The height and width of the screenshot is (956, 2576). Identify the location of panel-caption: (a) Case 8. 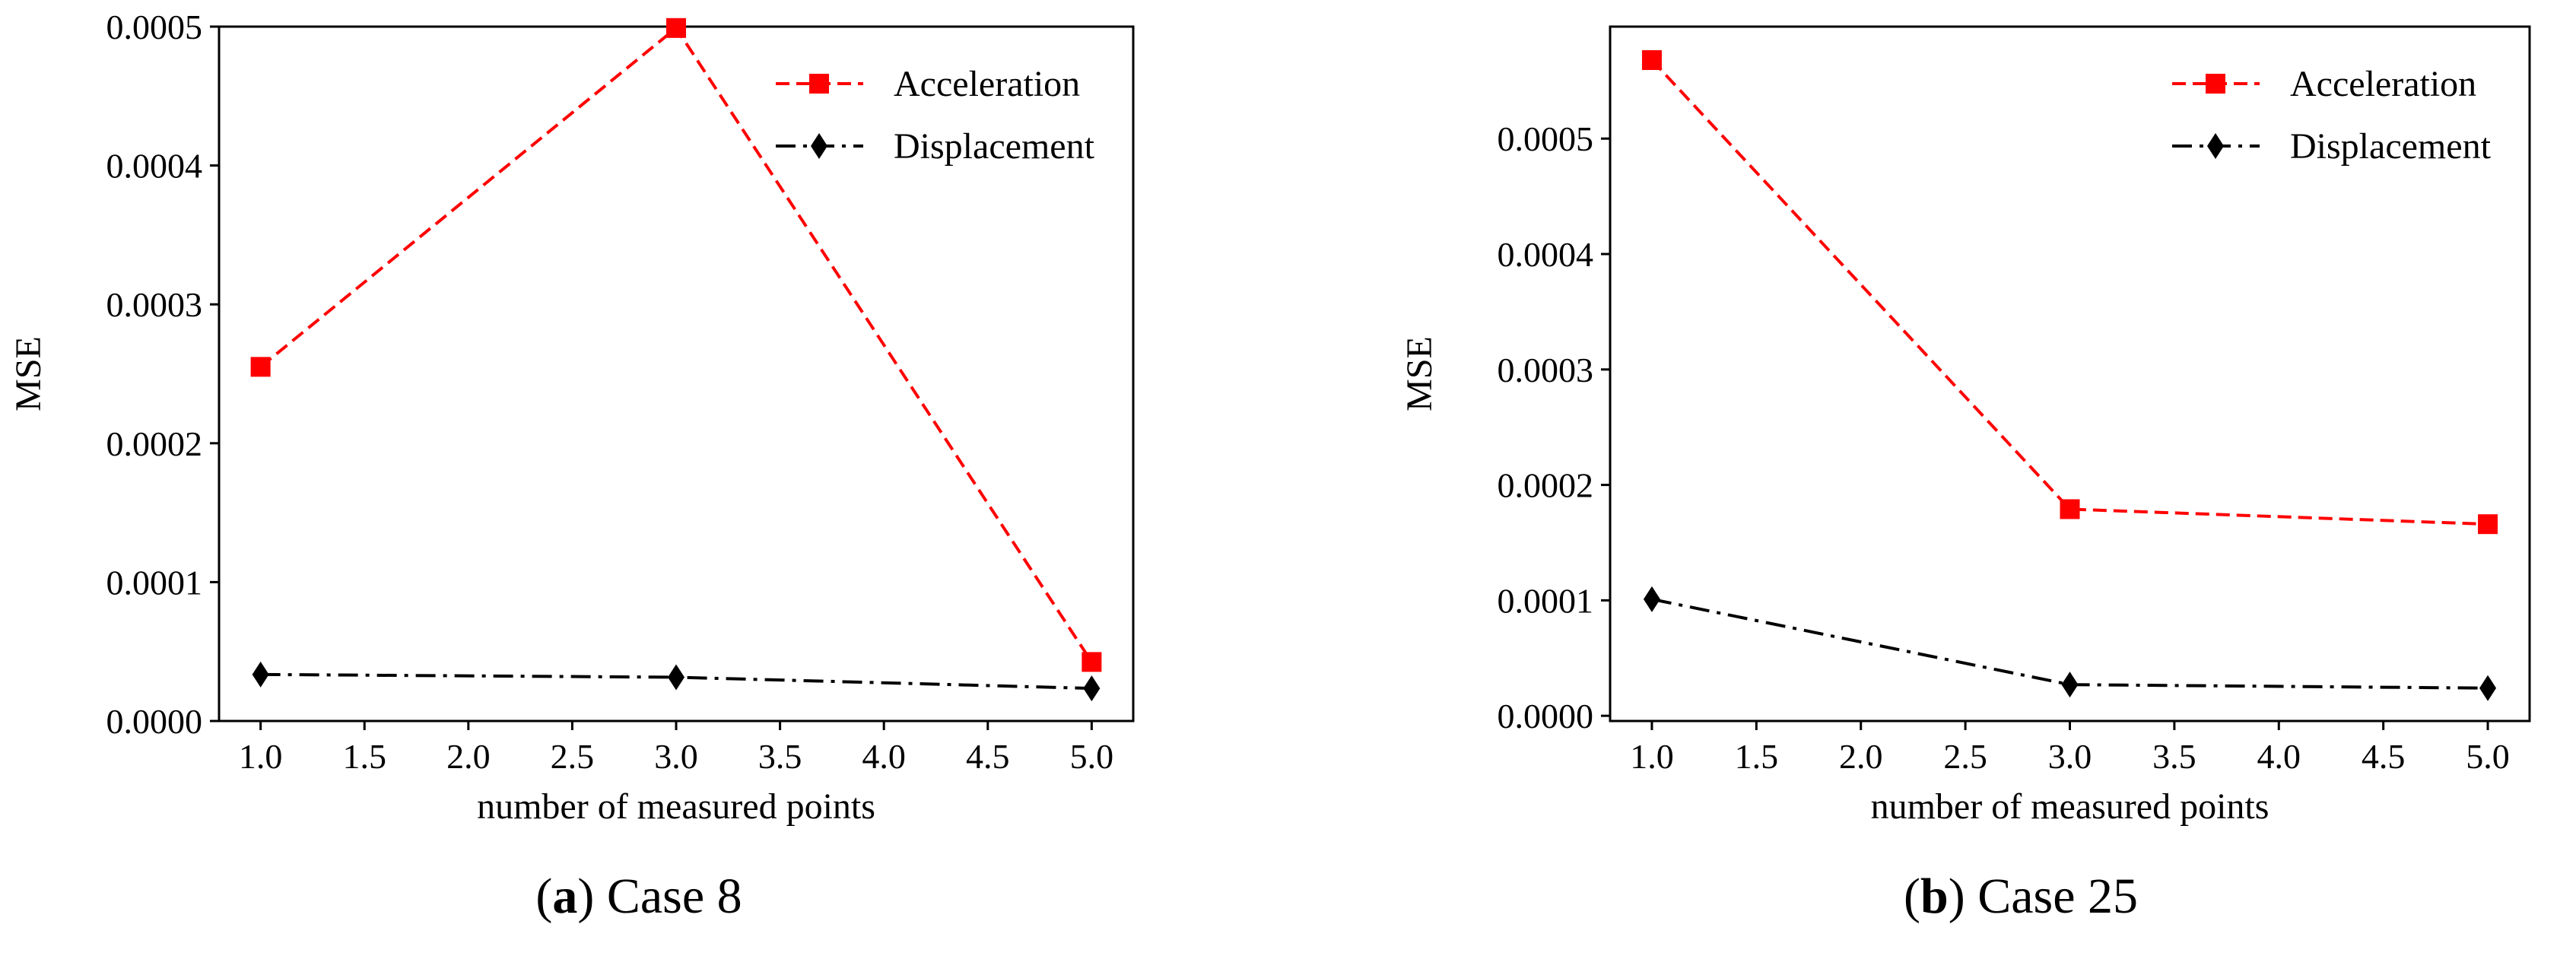
(638, 896).